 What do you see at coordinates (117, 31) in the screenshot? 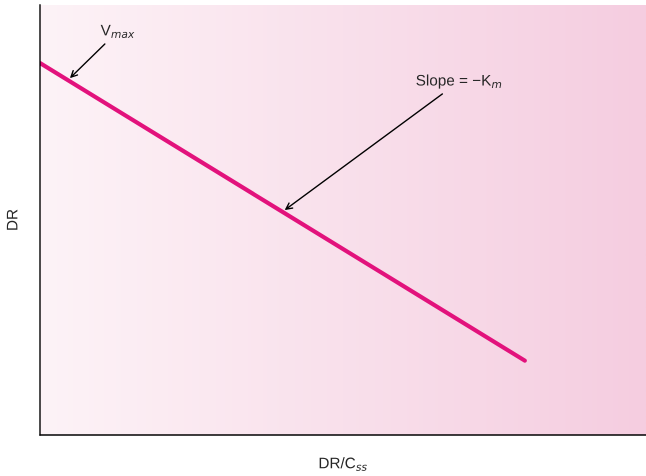
I see `text: V$_{max}$` at bounding box center [117, 31].